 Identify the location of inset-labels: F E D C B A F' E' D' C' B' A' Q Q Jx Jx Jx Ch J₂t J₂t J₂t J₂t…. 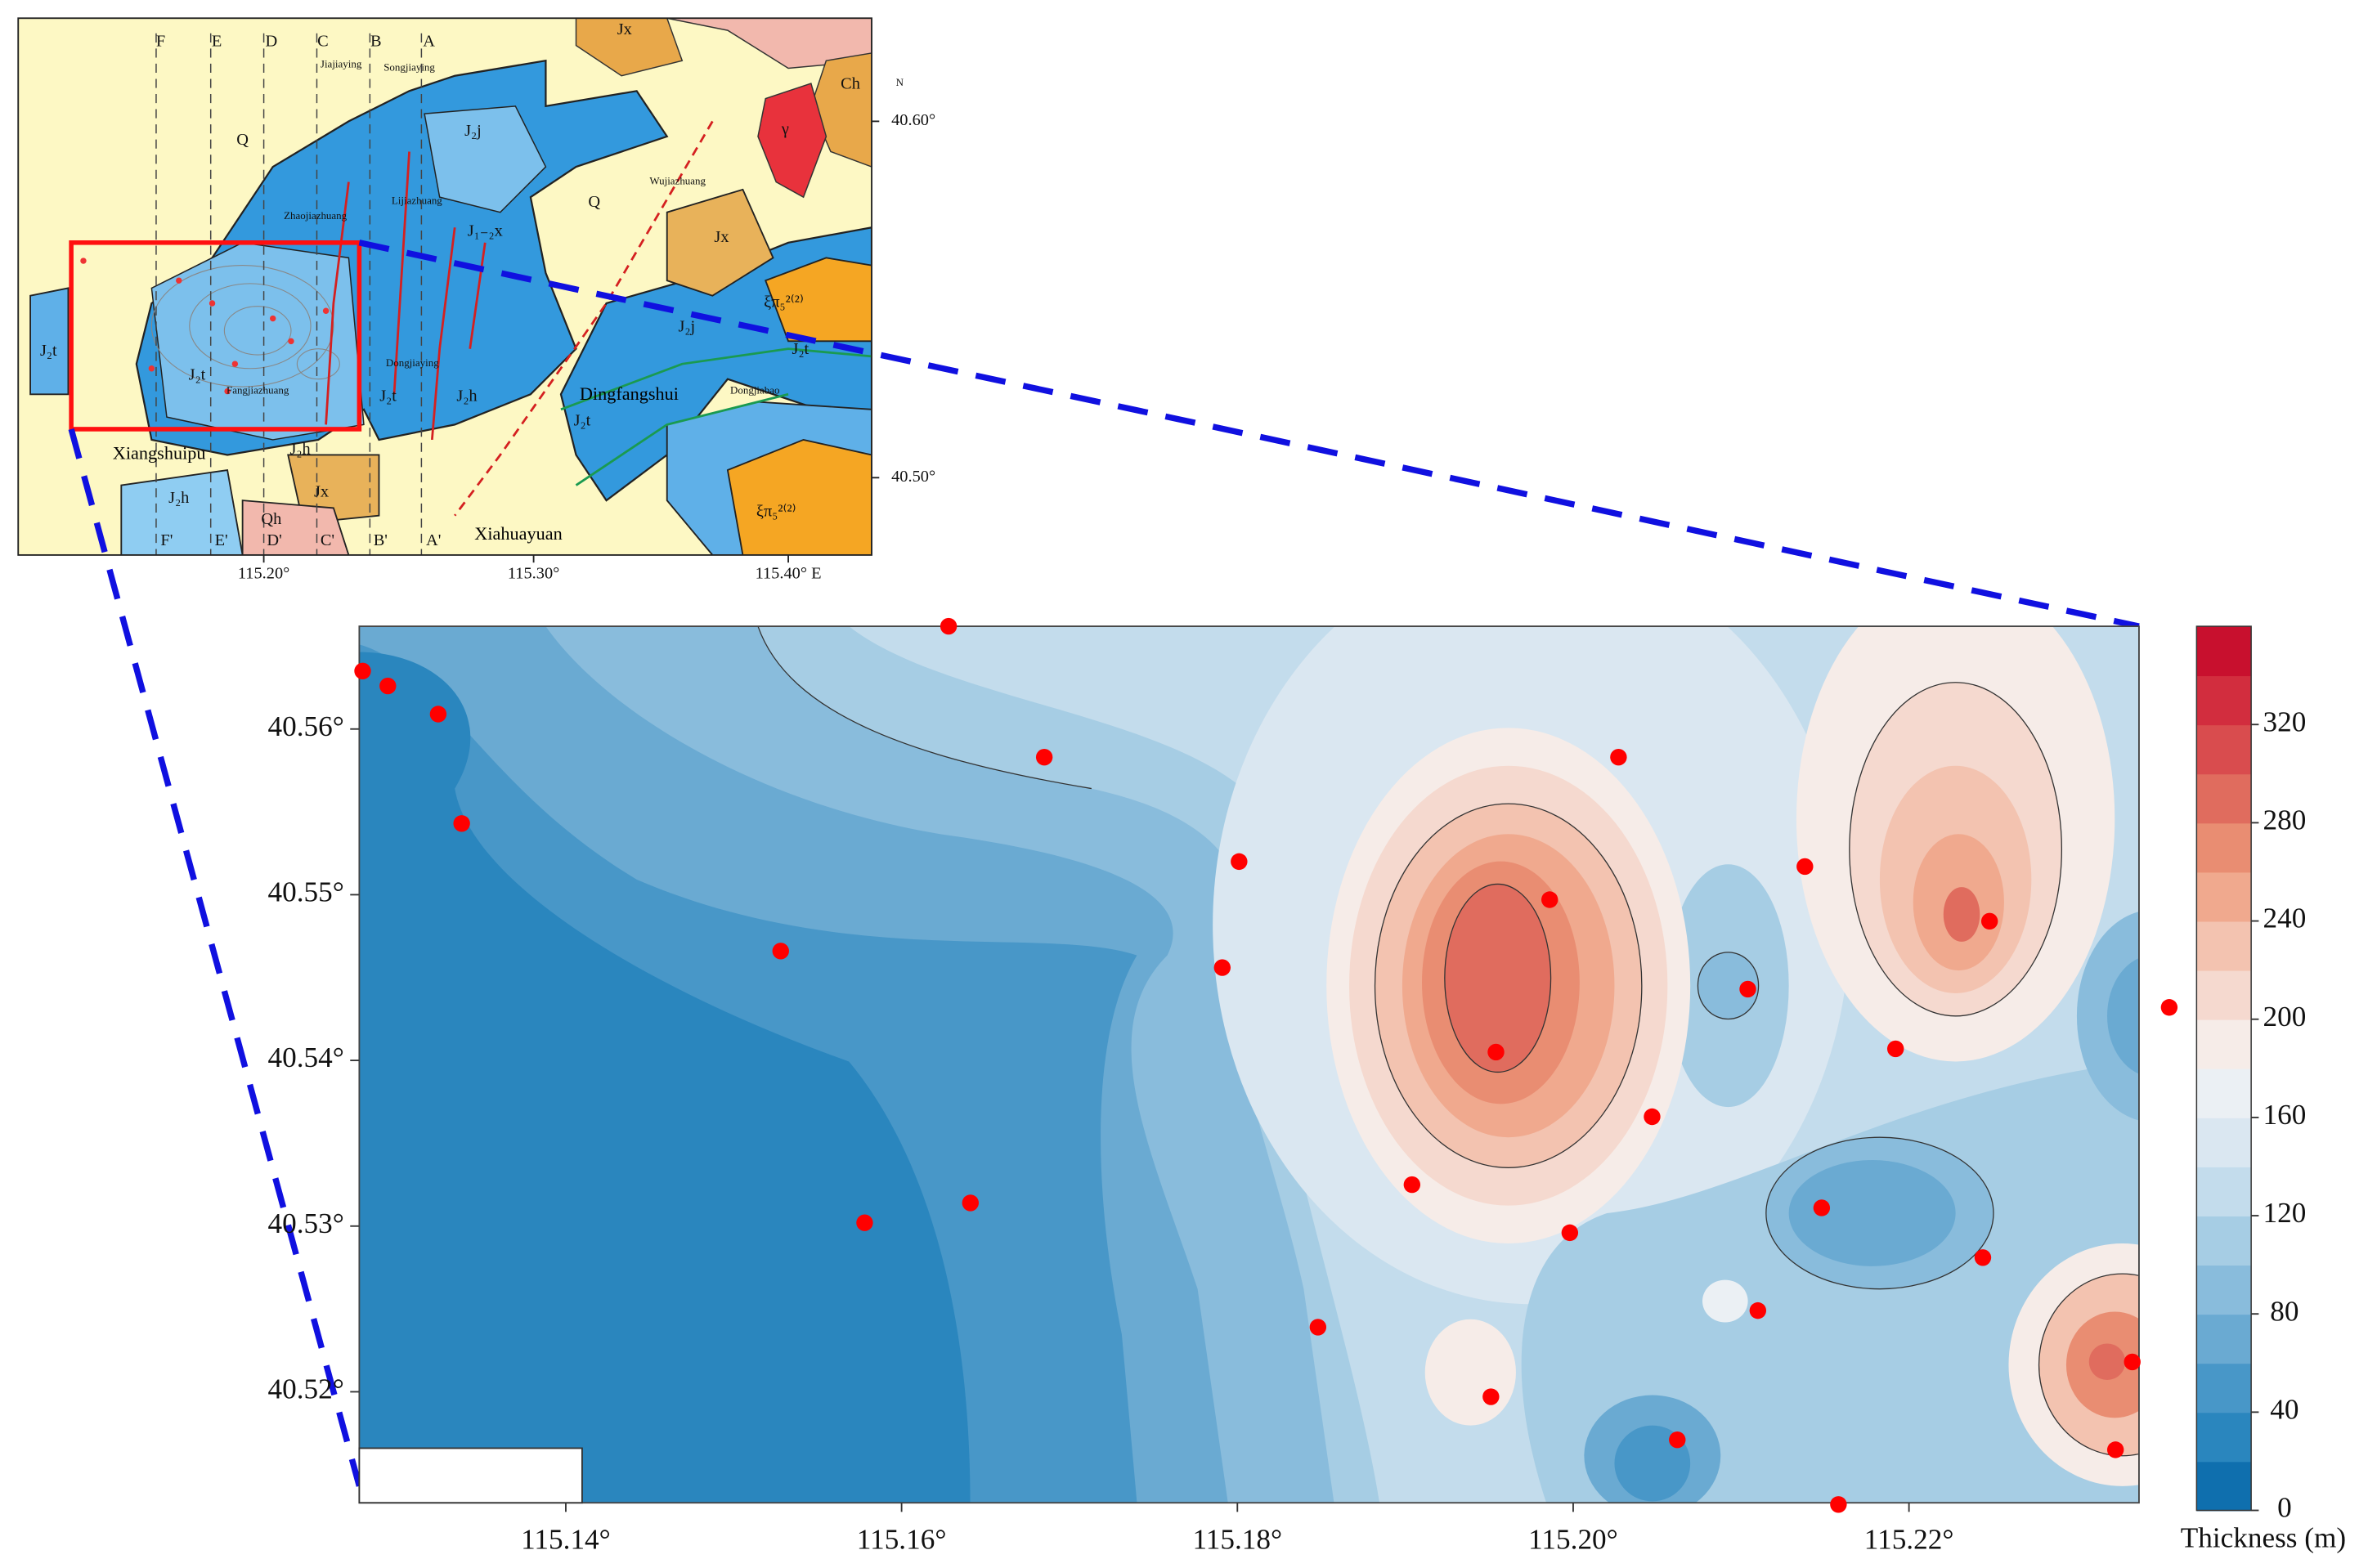
(487, 301).